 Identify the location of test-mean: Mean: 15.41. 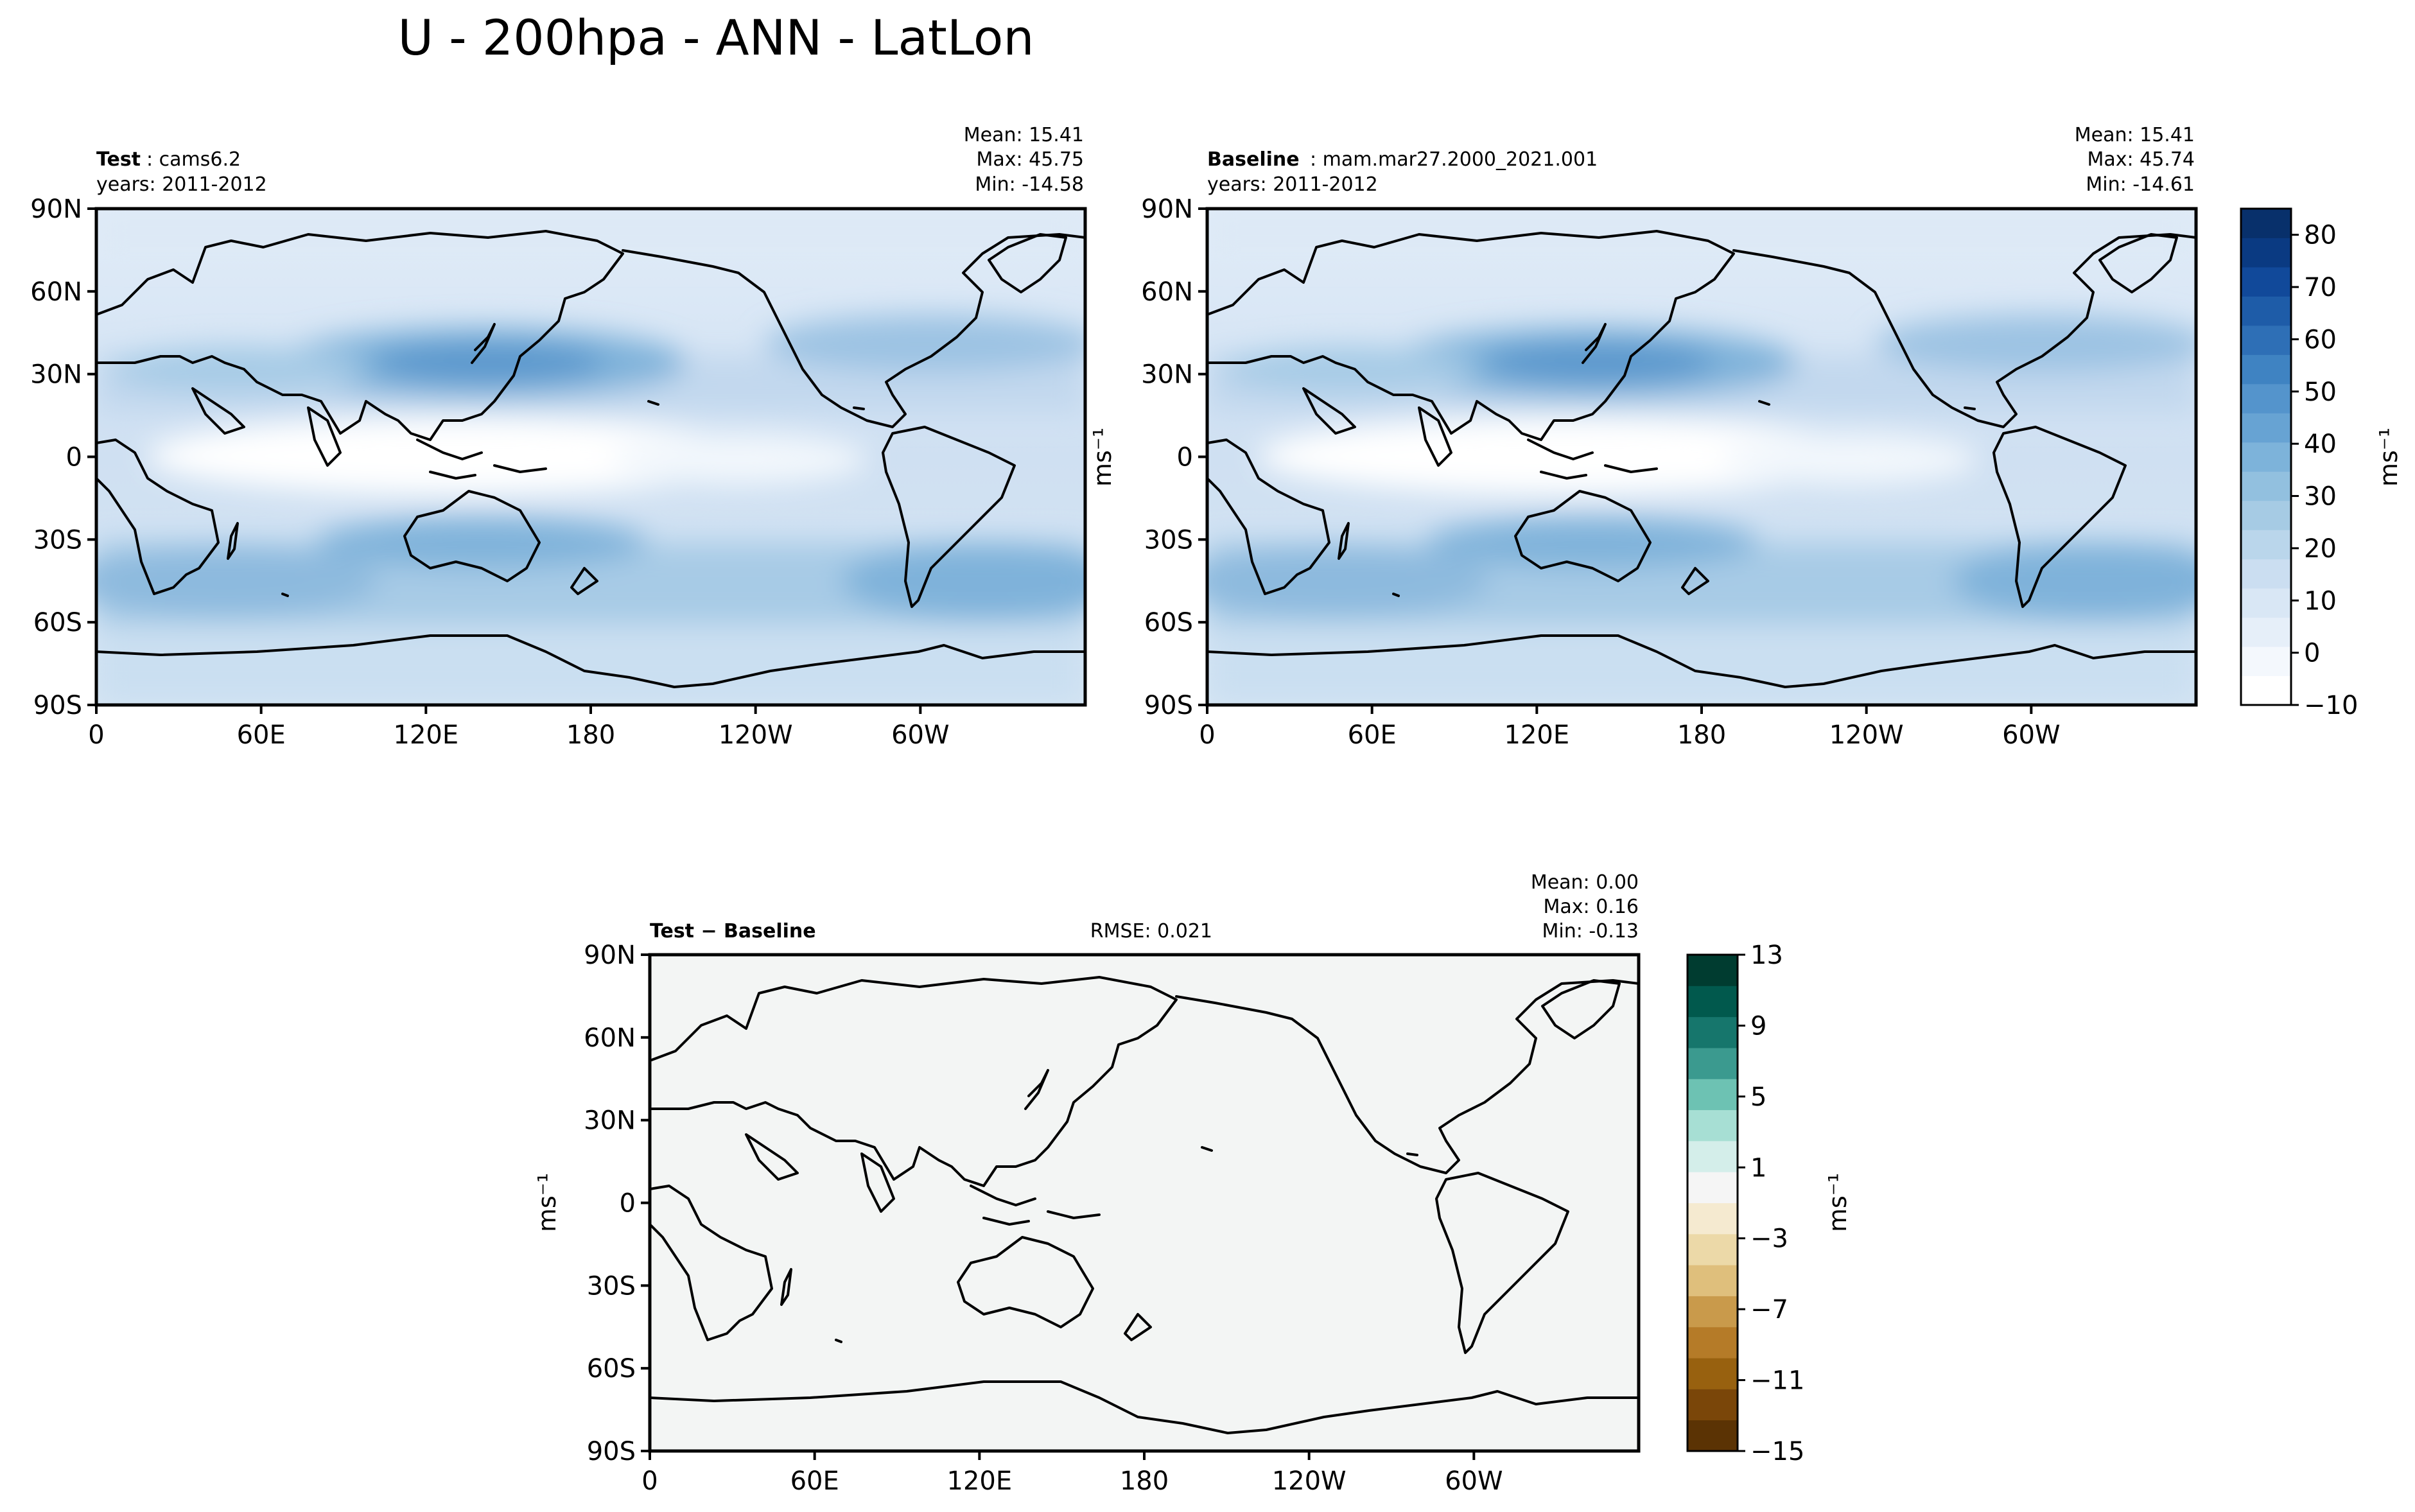
(1024, 135).